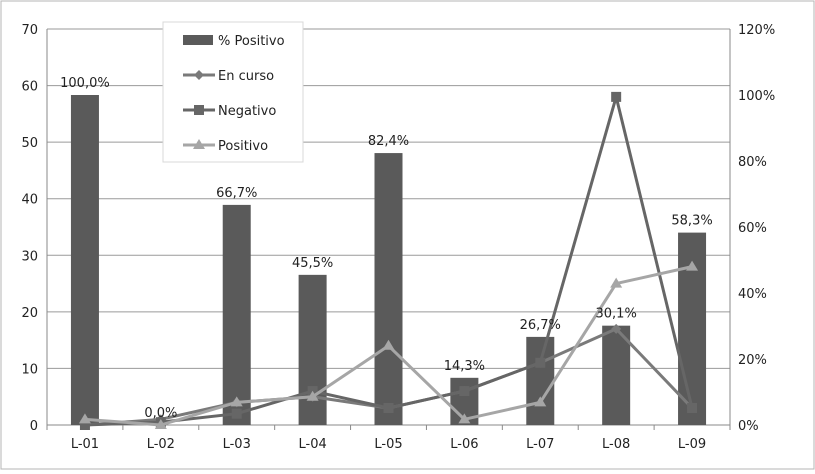  I want to click on bar-data-label: 26,7%, so click(540, 325).